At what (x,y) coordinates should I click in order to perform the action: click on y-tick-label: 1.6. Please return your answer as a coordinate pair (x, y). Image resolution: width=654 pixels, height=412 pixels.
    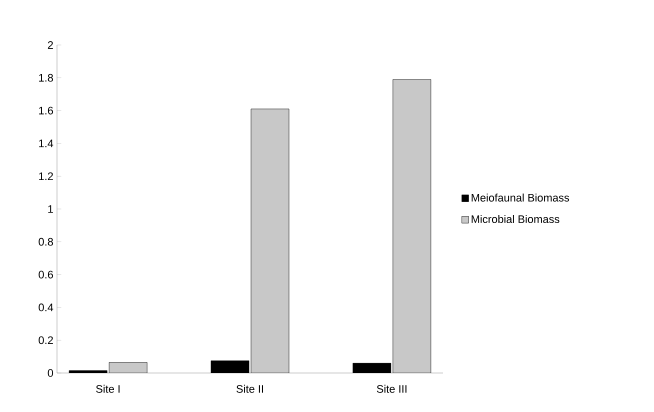
    Looking at the image, I should click on (46, 110).